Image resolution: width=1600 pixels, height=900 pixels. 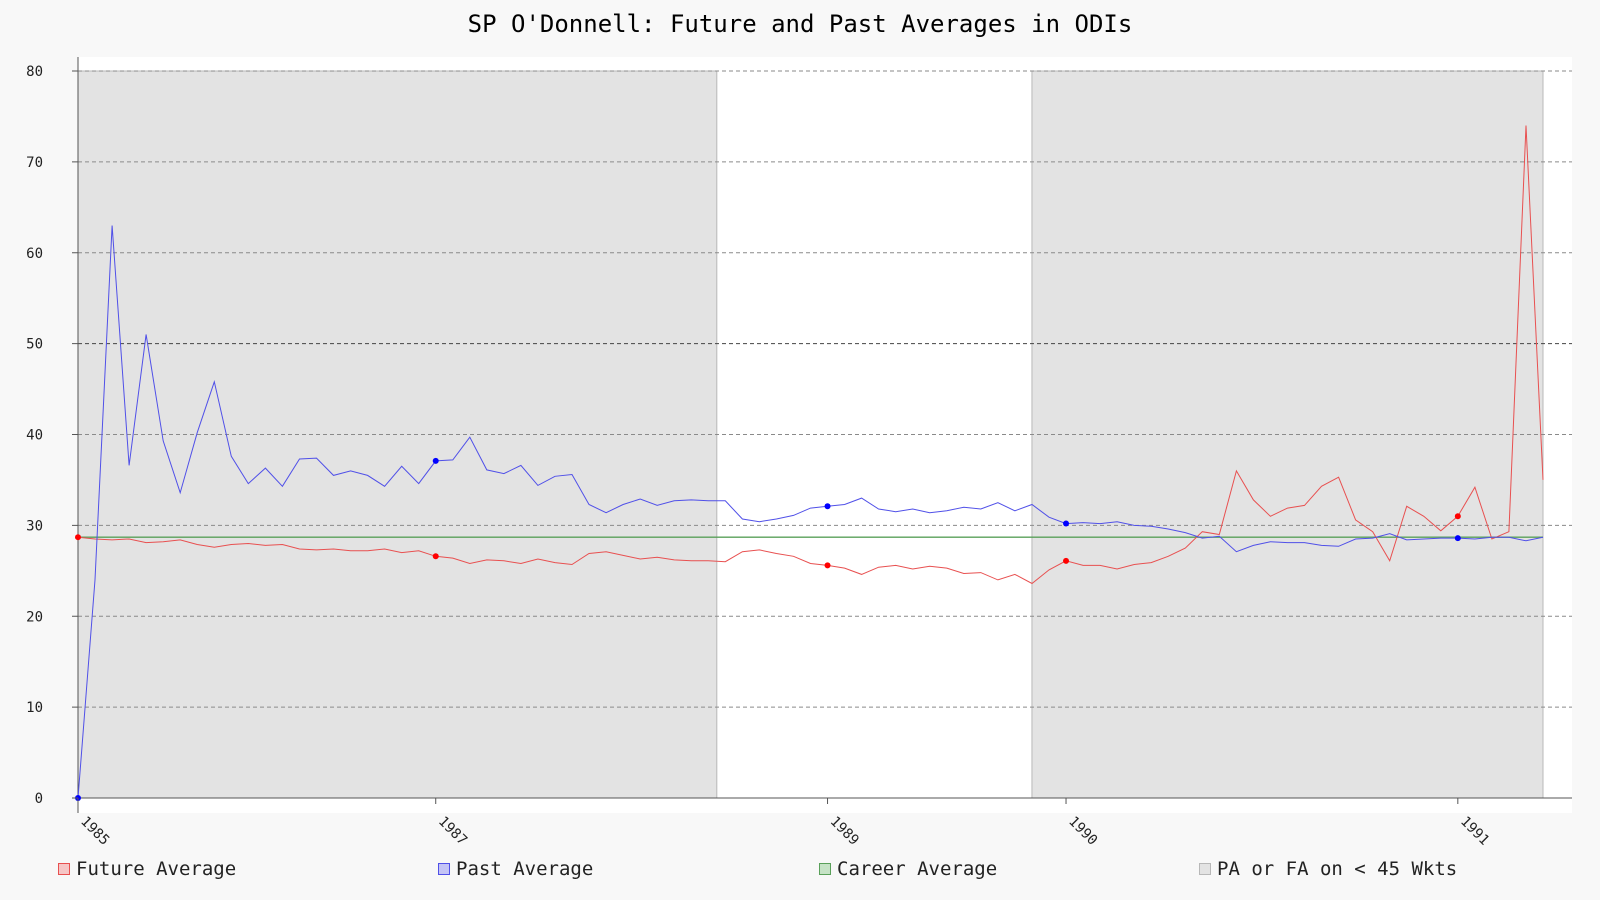 What do you see at coordinates (64, 869) in the screenshot?
I see `legend-swatch-future` at bounding box center [64, 869].